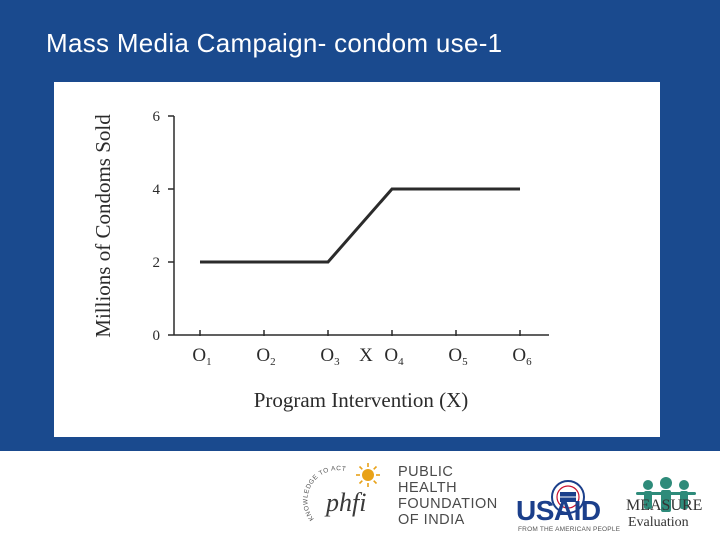 The image size is (720, 540). Describe the element at coordinates (368, 475) in the screenshot. I see `sun-icon` at that location.